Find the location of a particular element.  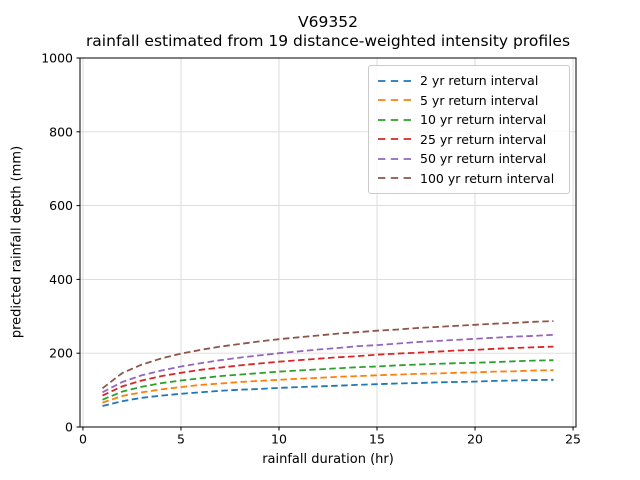

x-tick-label: 15 is located at coordinates (377, 439).